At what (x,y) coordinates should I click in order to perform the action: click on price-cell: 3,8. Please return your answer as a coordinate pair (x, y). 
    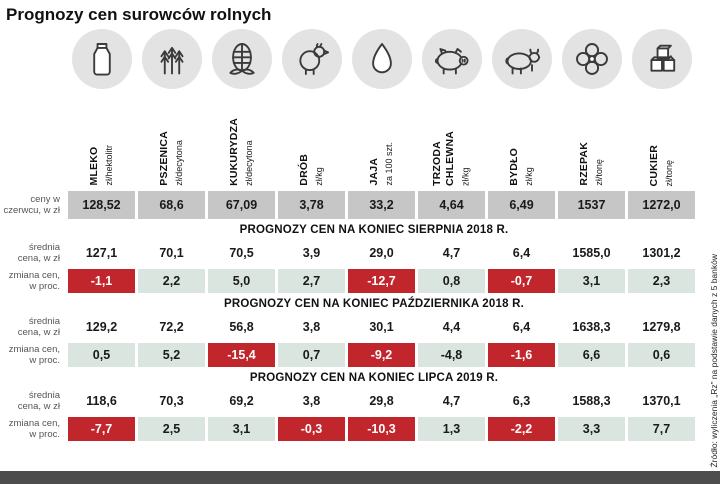
    Looking at the image, I should click on (311, 401).